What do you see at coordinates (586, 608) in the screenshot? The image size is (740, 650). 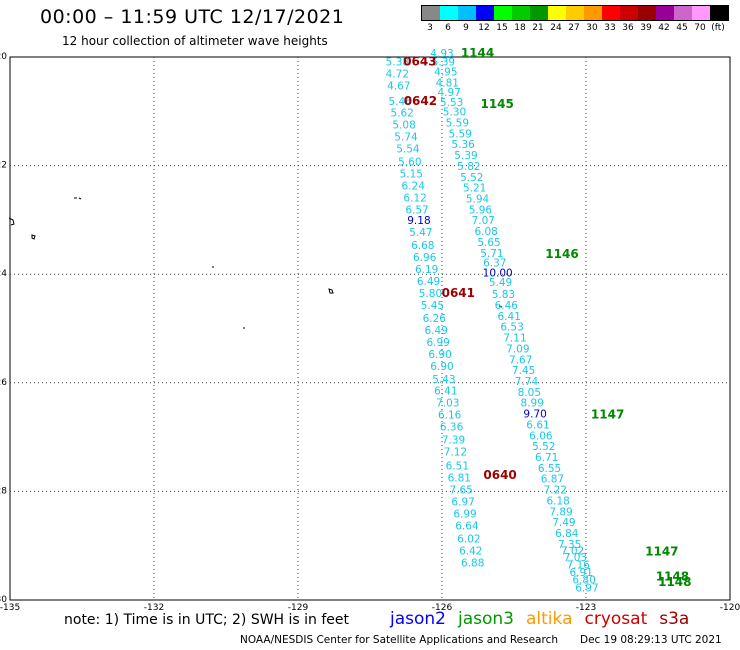 I see `longitude-label: -123` at bounding box center [586, 608].